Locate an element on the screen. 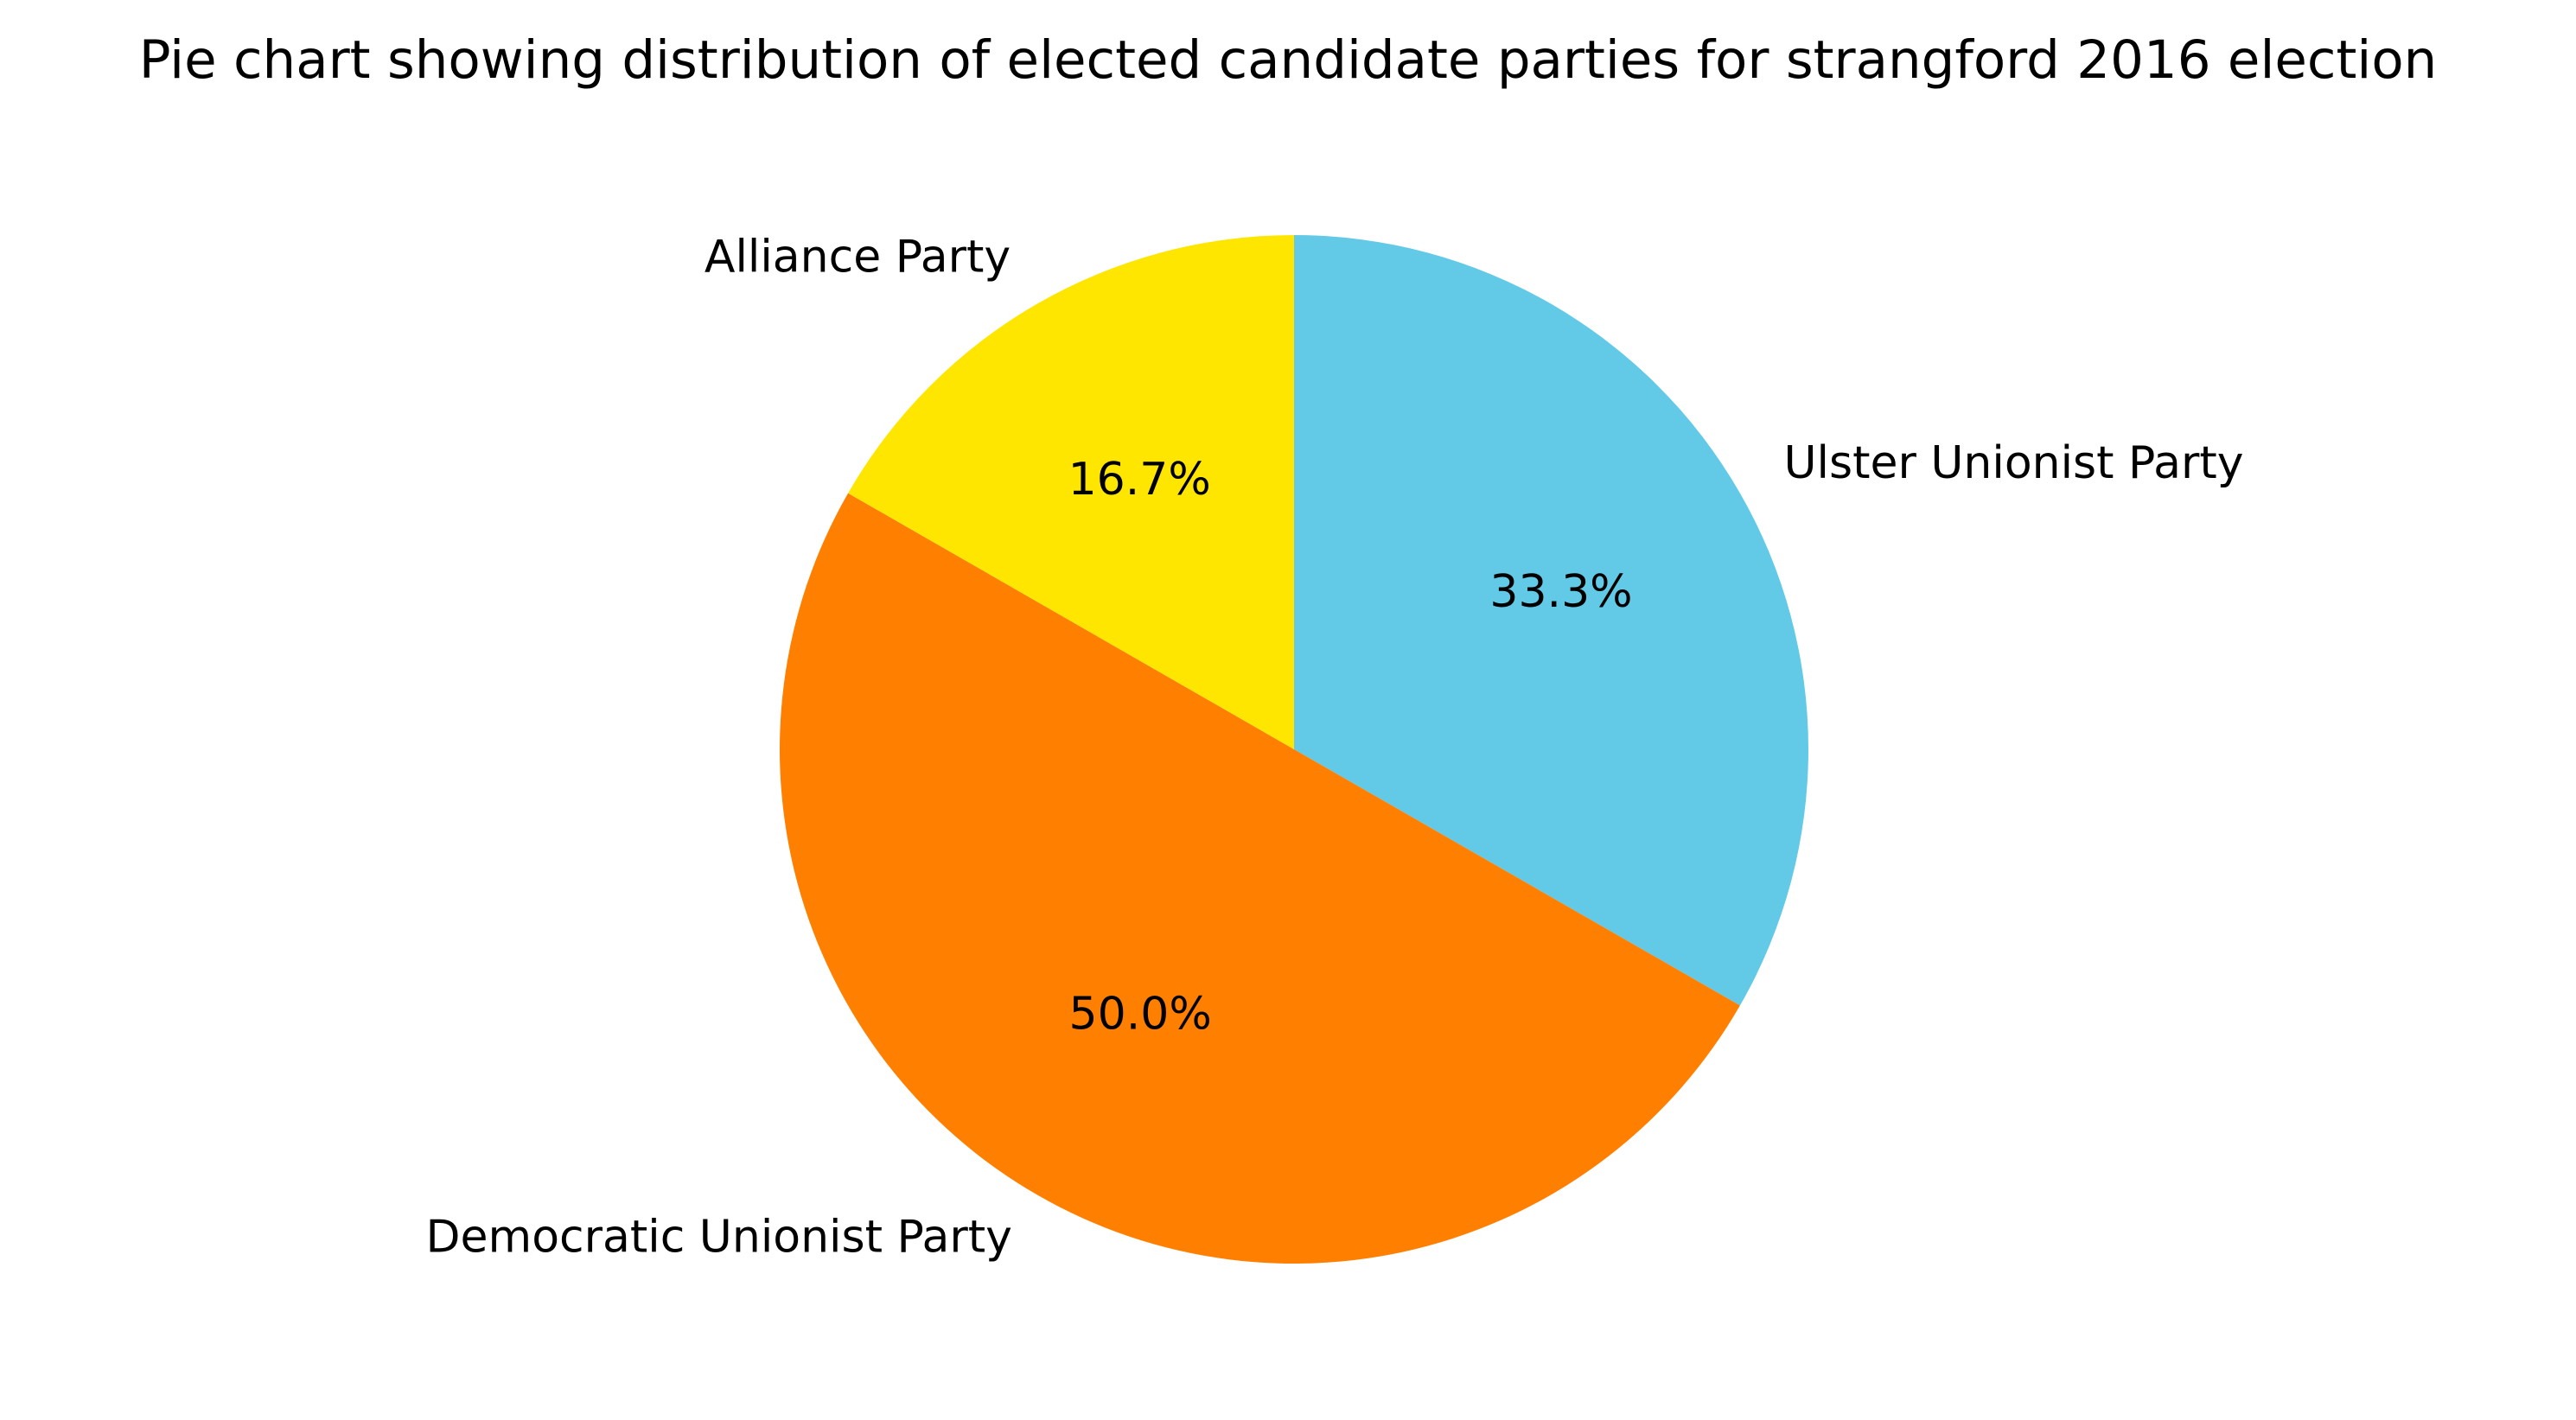  pie-slice-alliance-party is located at coordinates (1071, 491).